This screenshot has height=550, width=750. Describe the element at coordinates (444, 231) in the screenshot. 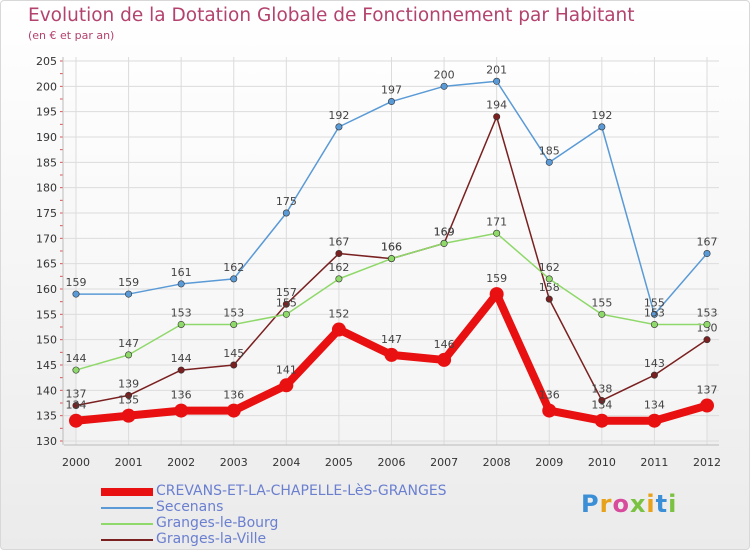

I see `data-label: 169` at that location.